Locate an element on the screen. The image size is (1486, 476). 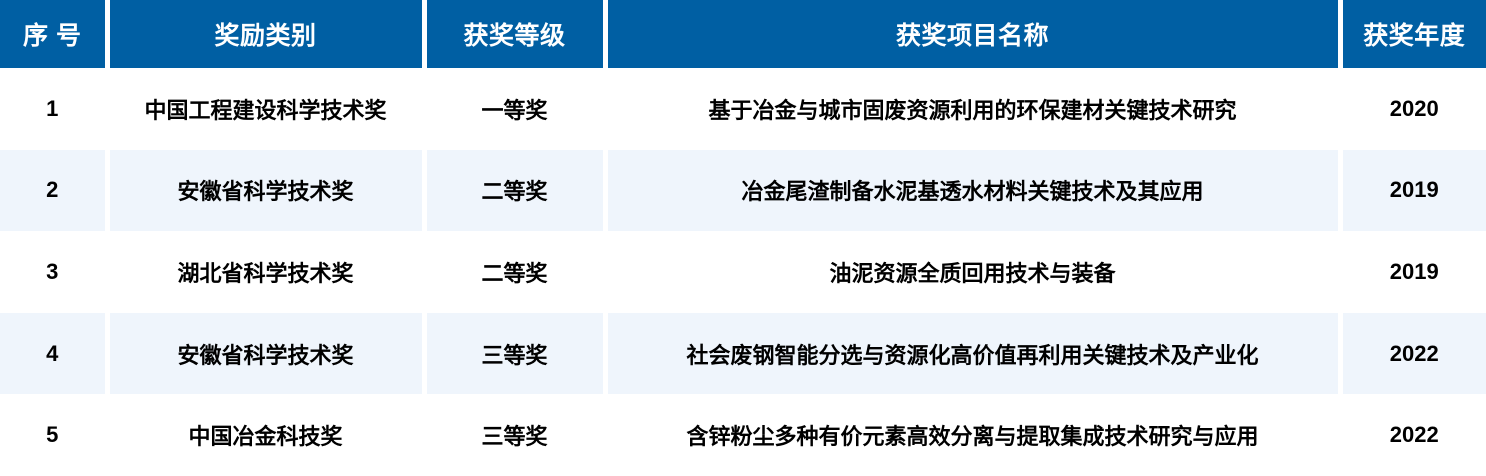
cell-award-year: 2020 is located at coordinates (1413, 109).